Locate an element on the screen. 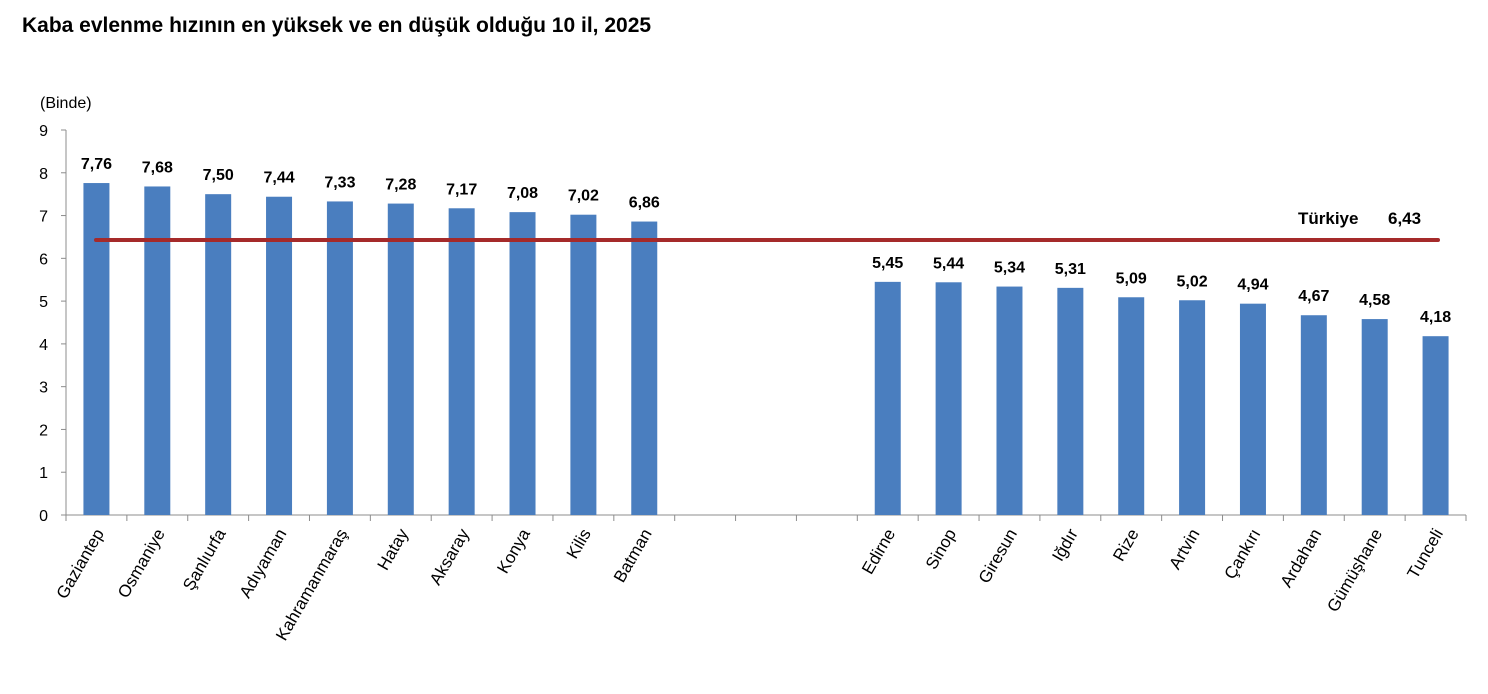  y-tick-label: 1 is located at coordinates (43, 473).